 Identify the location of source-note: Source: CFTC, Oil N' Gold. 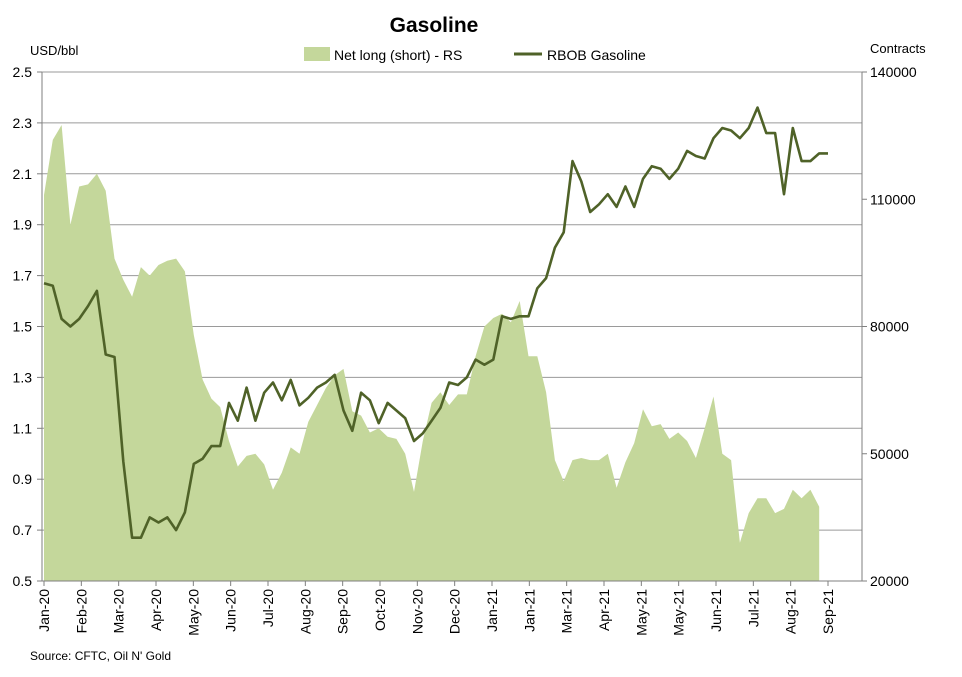
(100, 656).